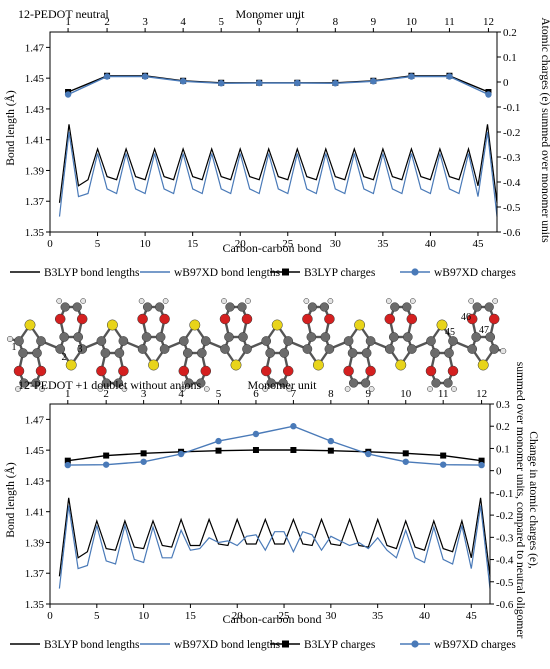  What do you see at coordinates (191, 616) in the screenshot?
I see `x-tick-label: 15` at bounding box center [191, 616].